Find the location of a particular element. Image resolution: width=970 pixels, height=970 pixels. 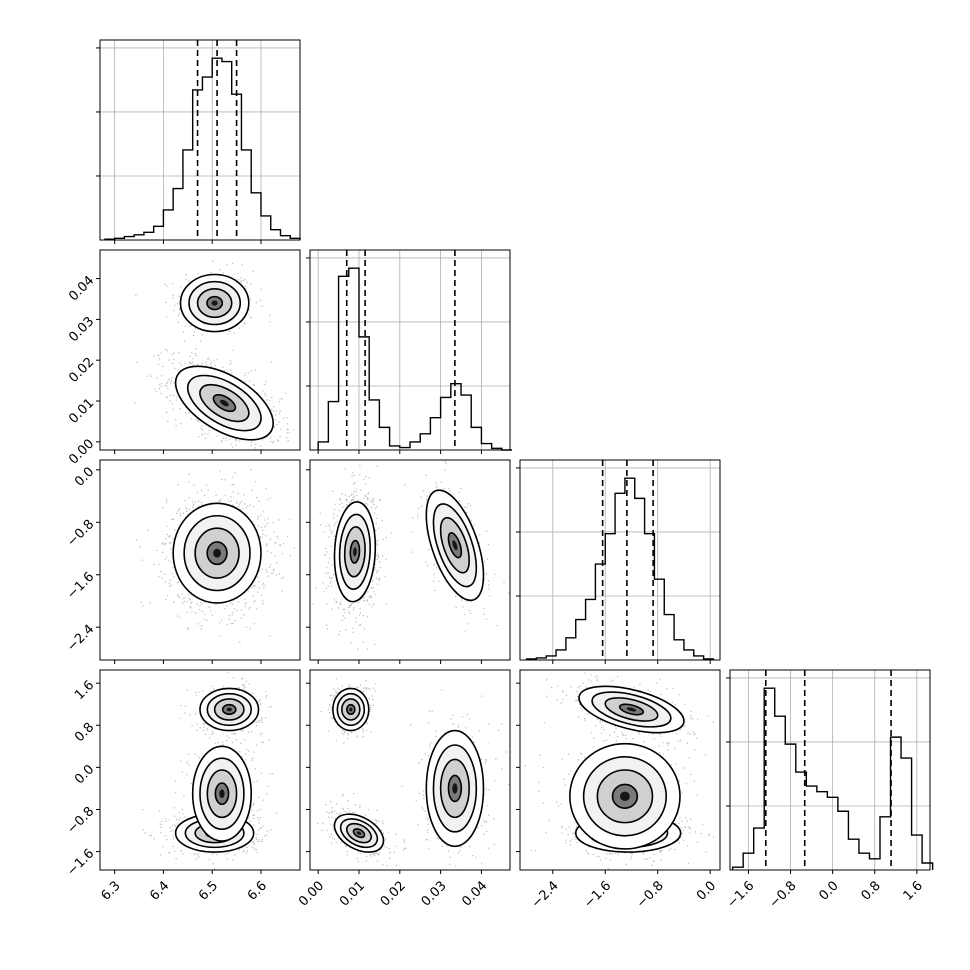

x-tick-label: 0.04 is located at coordinates (474, 893).